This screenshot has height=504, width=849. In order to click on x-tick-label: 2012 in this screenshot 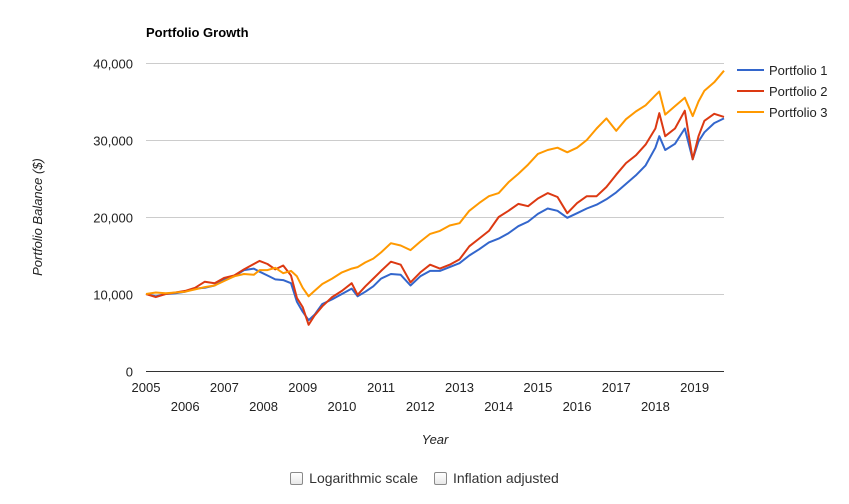, I will do `click(420, 406)`.